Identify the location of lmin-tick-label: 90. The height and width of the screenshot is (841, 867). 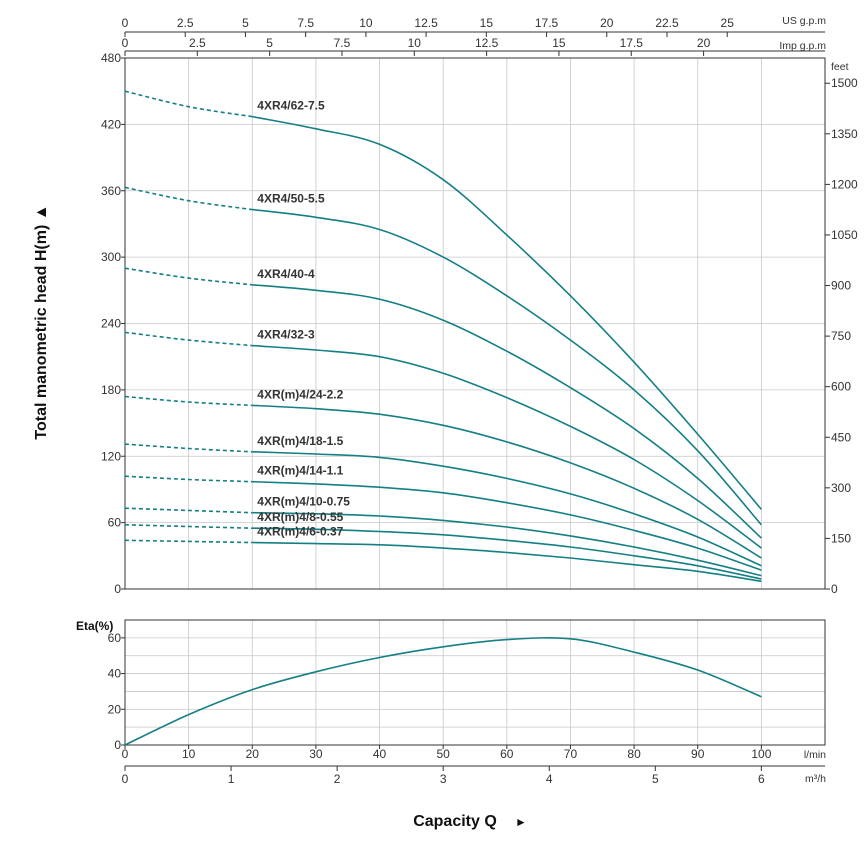
(698, 754).